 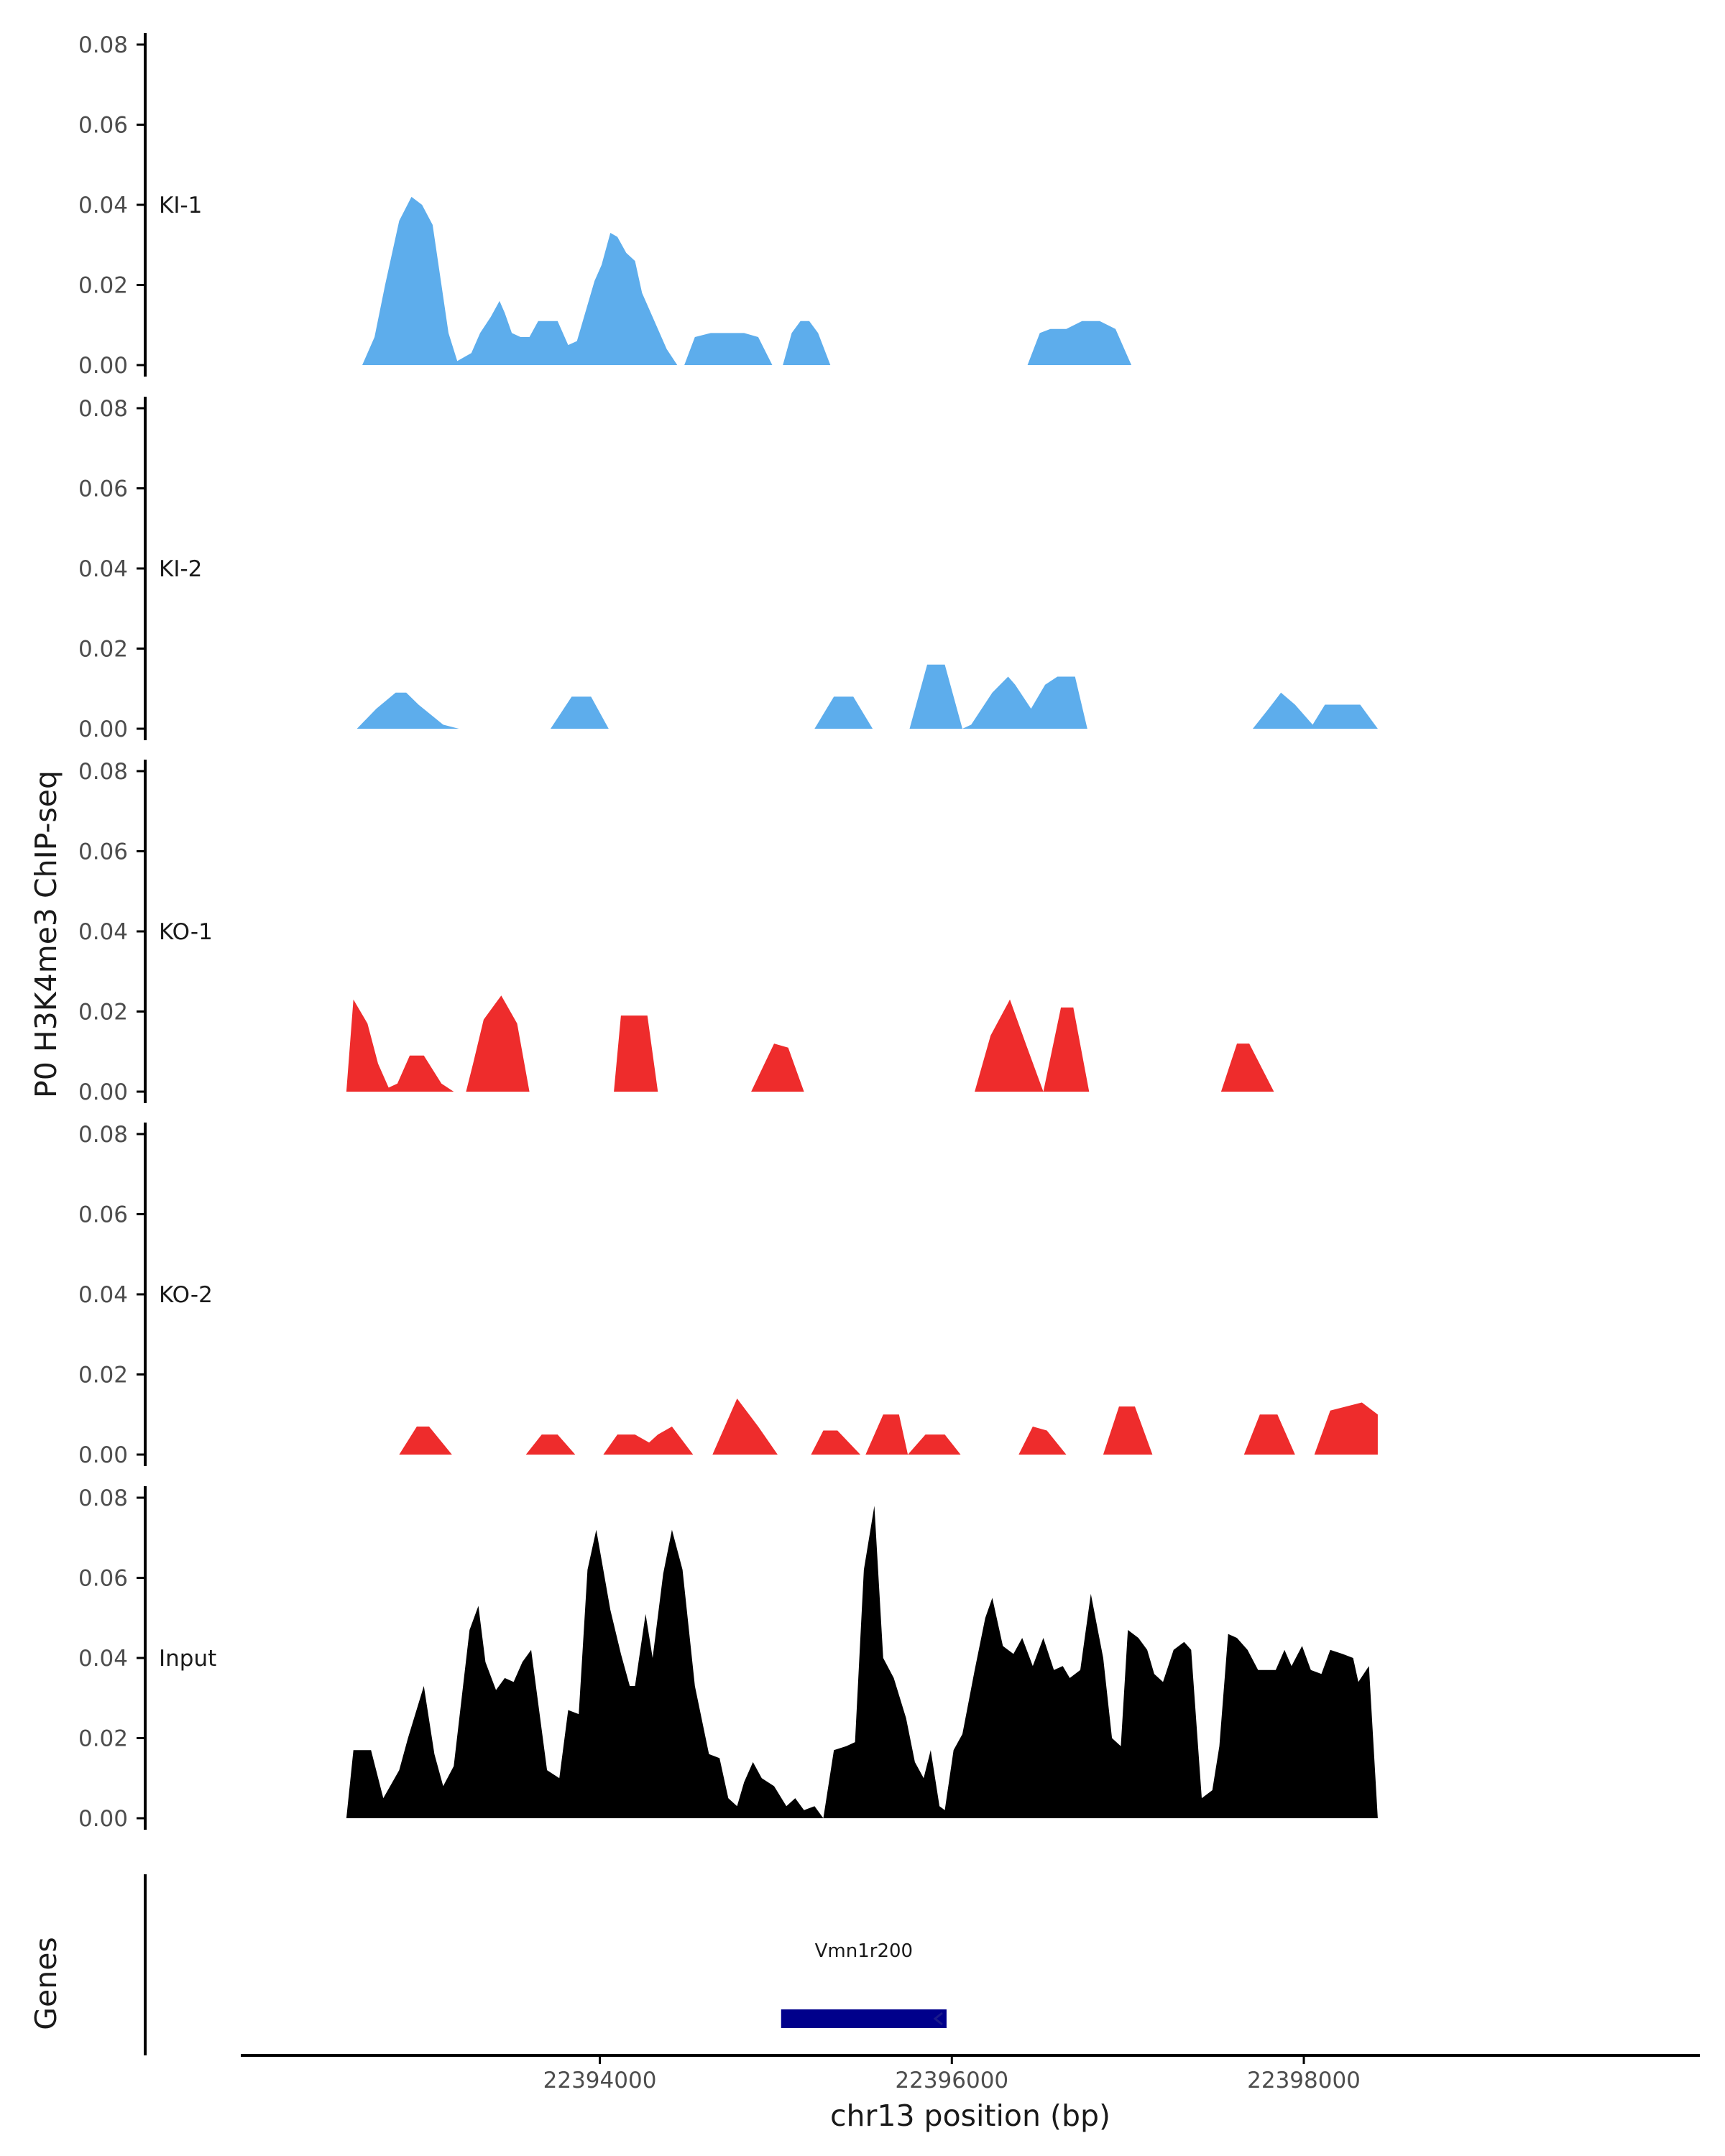 What do you see at coordinates (180, 205) in the screenshot?
I see `track-label-ki-1: KI-1` at bounding box center [180, 205].